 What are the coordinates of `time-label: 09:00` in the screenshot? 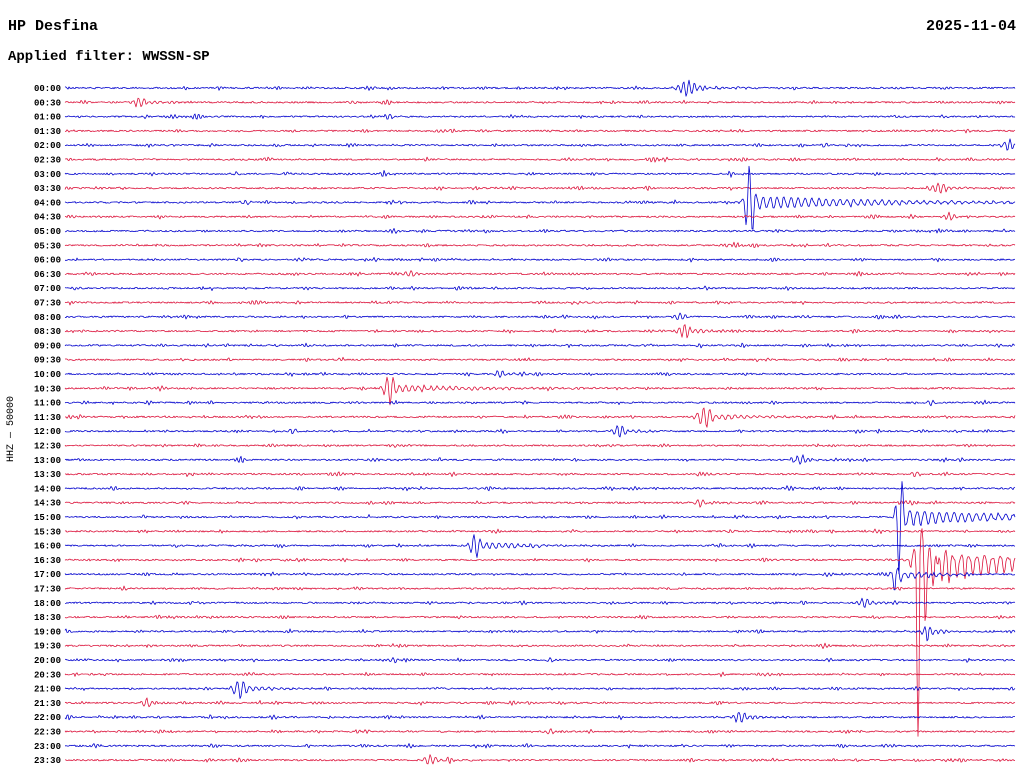 It's located at (47, 346).